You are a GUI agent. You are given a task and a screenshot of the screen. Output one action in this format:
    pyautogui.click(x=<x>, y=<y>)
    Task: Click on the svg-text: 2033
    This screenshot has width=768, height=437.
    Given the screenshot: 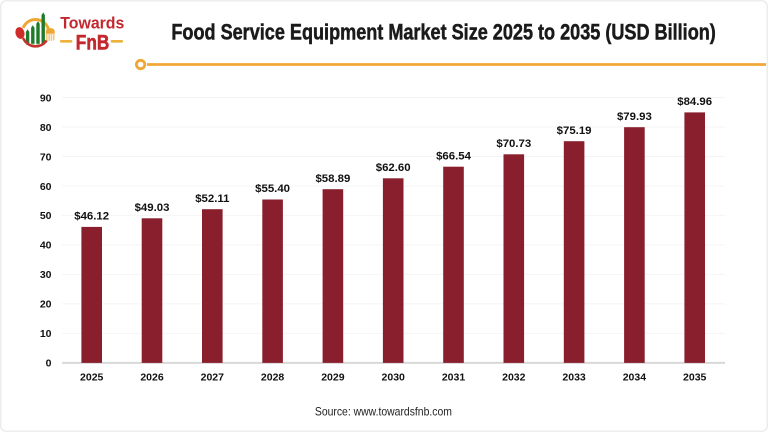 What is the action you would take?
    pyautogui.click(x=574, y=378)
    